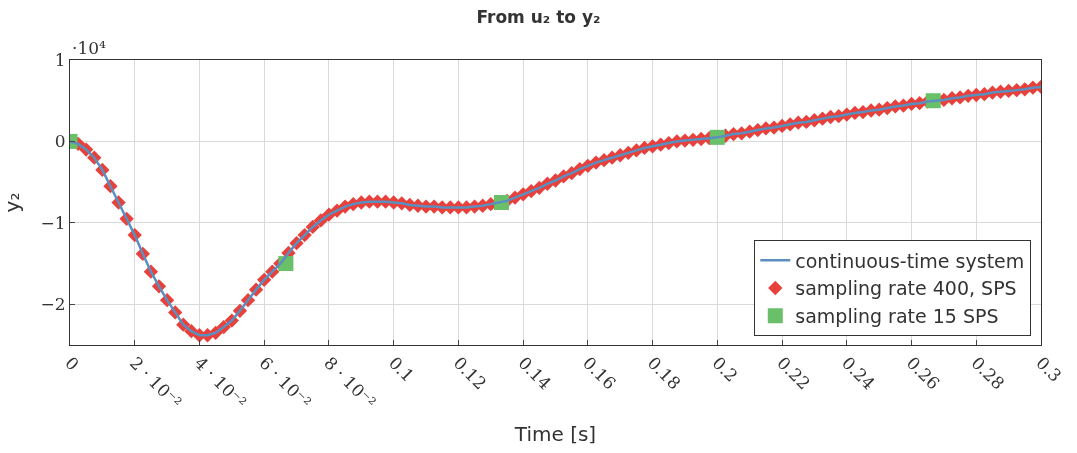 The image size is (1077, 453). I want to click on y-tick-label: −2, so click(53, 304).